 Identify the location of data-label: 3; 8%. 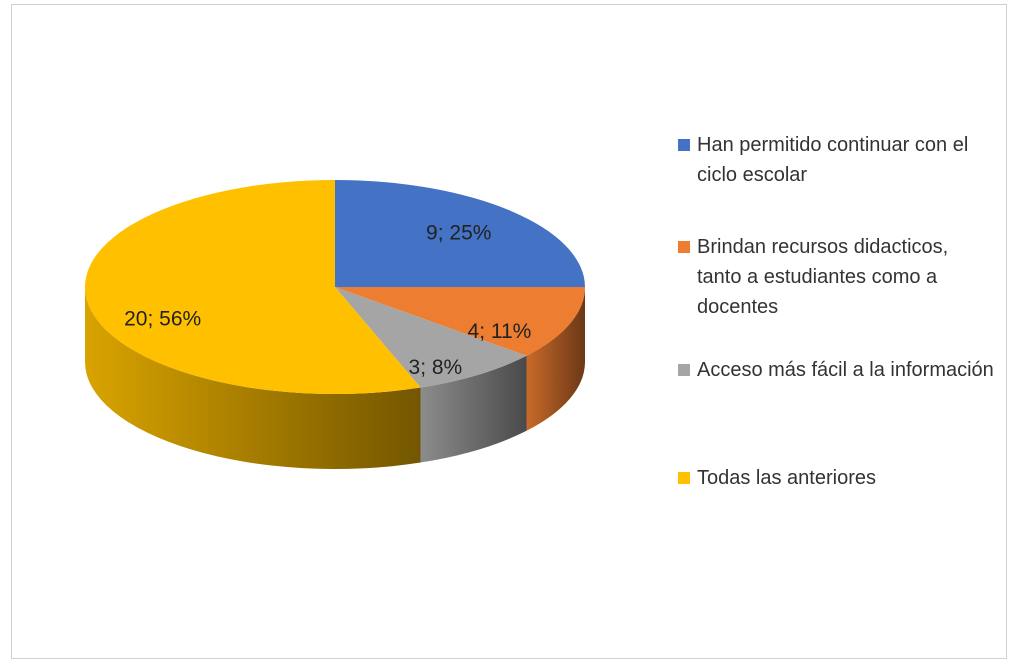
(436, 367).